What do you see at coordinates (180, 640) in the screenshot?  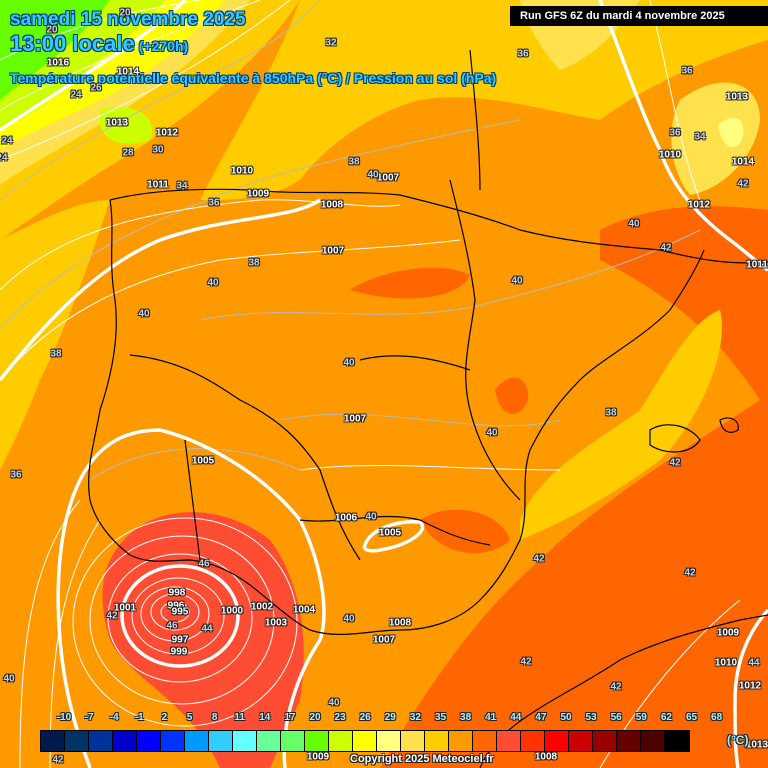 I see `pressure-label: 997` at bounding box center [180, 640].